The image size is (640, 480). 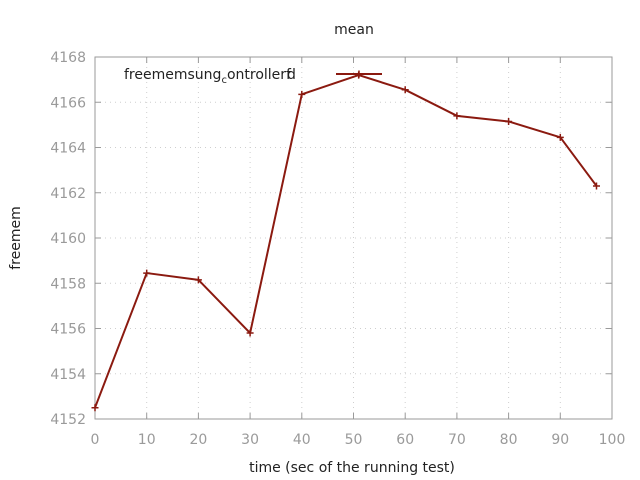 What do you see at coordinates (68, 375) in the screenshot?
I see `y-tick-label: 4154` at bounding box center [68, 375].